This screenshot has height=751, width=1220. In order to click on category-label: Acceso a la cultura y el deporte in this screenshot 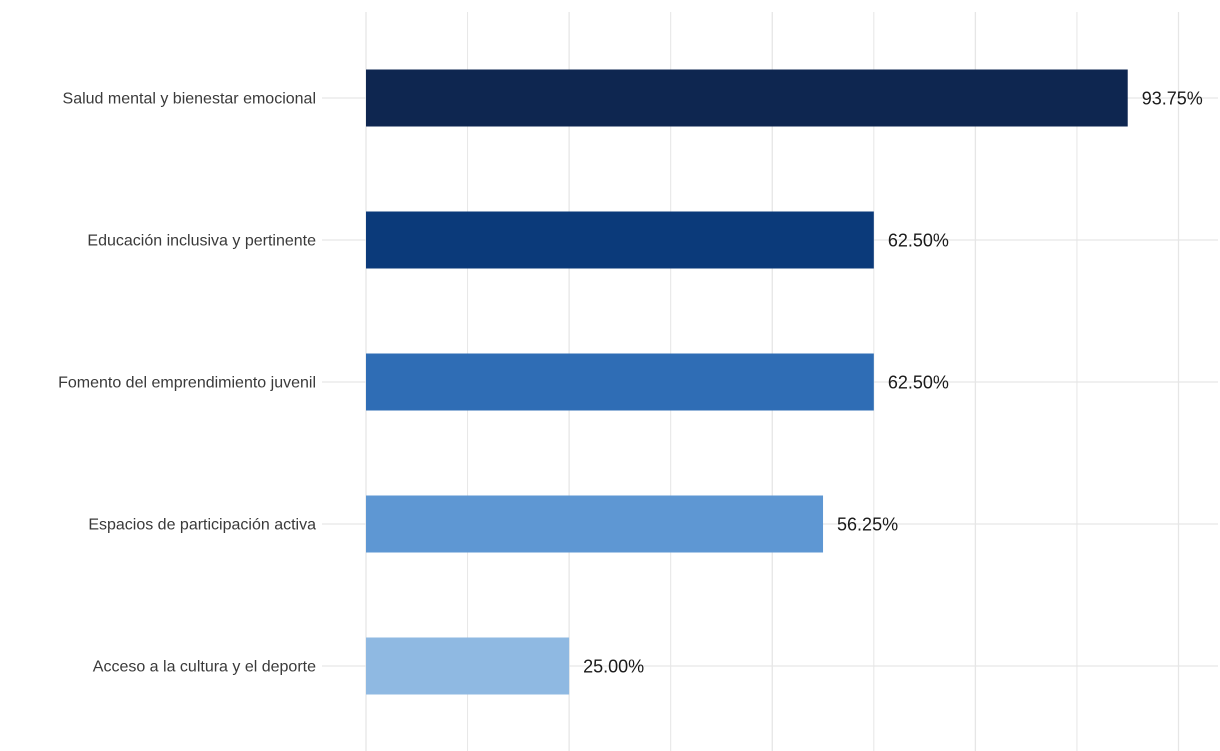, I will do `click(204, 667)`.